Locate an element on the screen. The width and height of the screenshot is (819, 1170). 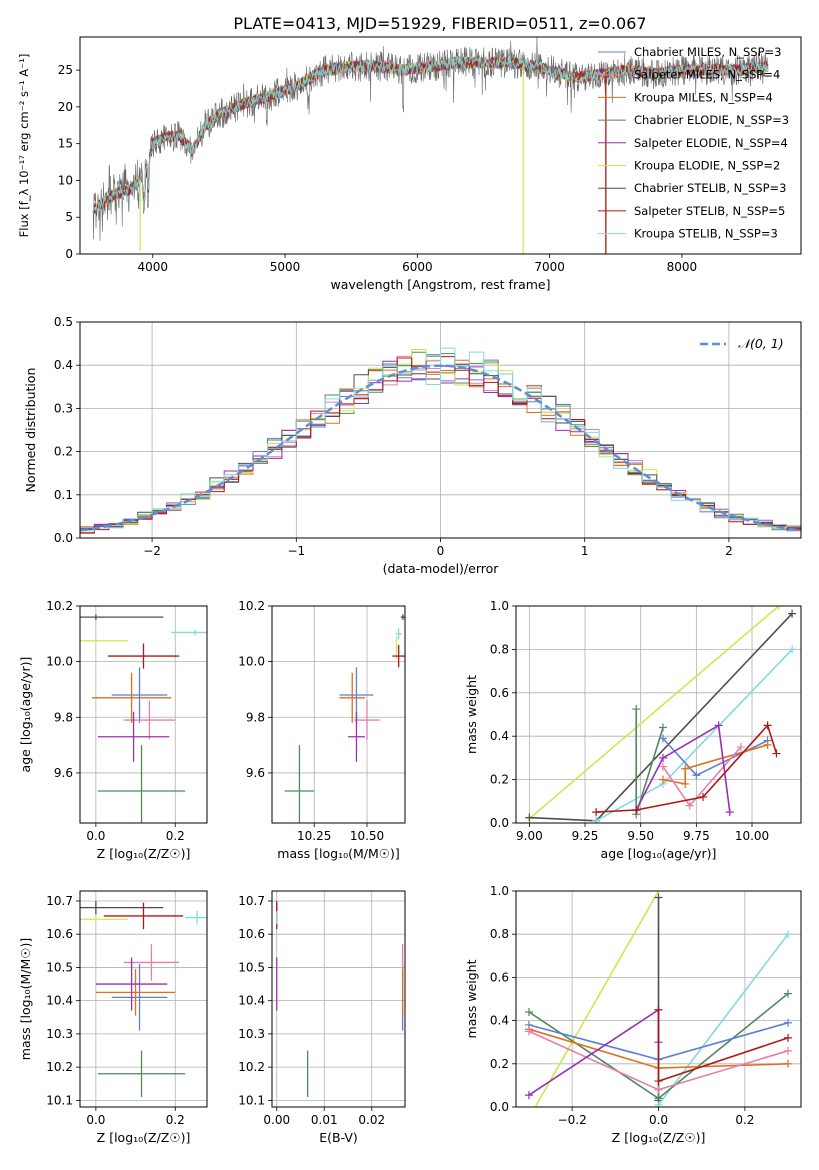
x-tick-label: 10.50 is located at coordinates (367, 836).